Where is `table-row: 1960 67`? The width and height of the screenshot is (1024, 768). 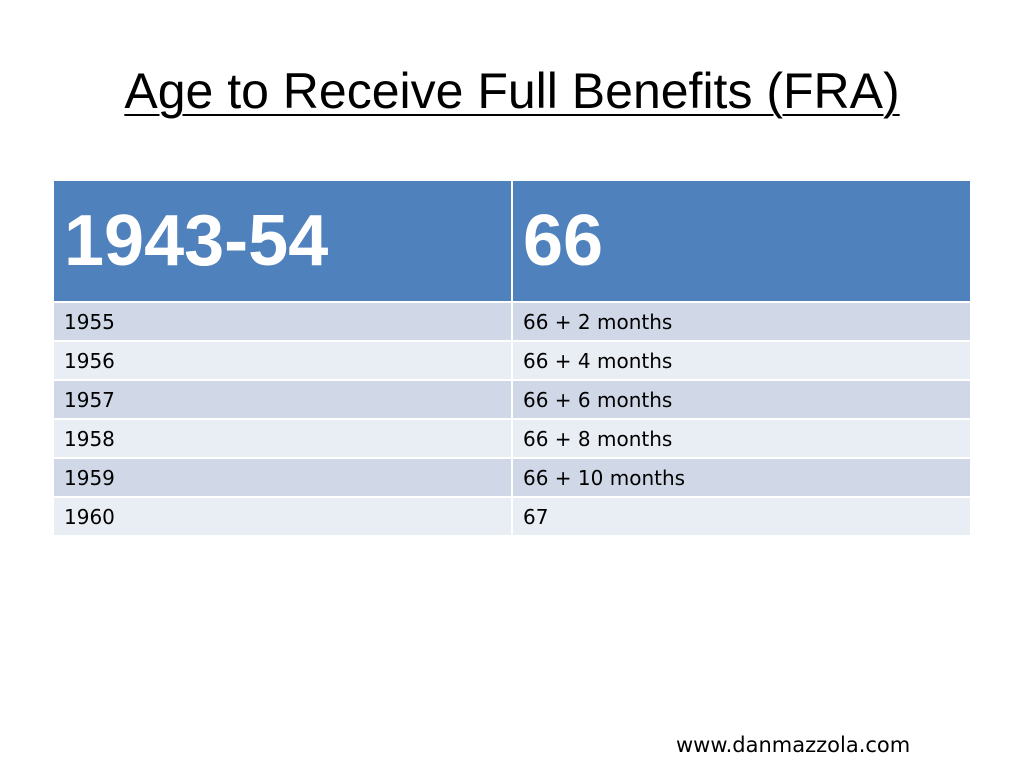
table-row: 1960 67 is located at coordinates (512, 516).